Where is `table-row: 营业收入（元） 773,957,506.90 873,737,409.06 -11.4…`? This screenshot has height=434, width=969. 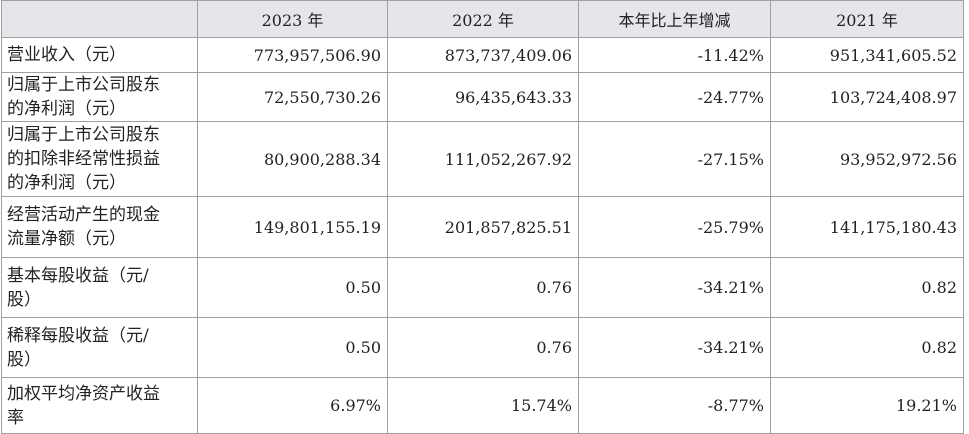
table-row: 营业收入（元） 773,957,506.90 873,737,409.06 -11.4… is located at coordinates (482, 55).